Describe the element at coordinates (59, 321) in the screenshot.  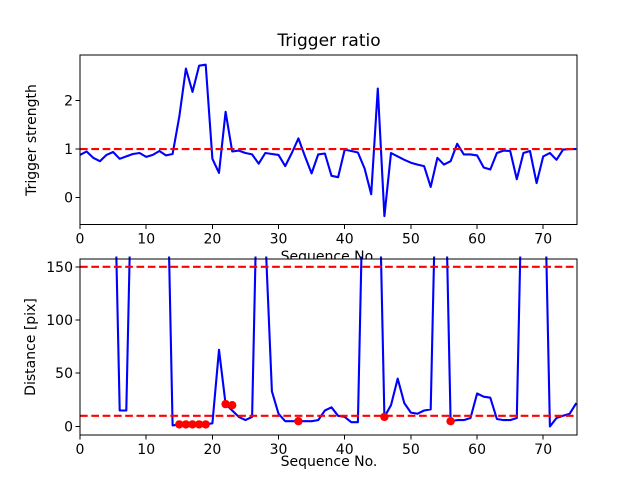
I see `y-tick-label: 100` at that location.